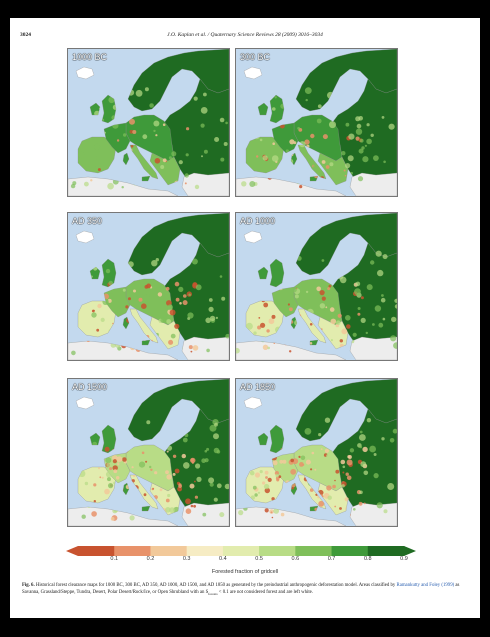  What do you see at coordinates (316, 452) in the screenshot?
I see `map-panel-ad1850: AD 1850` at bounding box center [316, 452].